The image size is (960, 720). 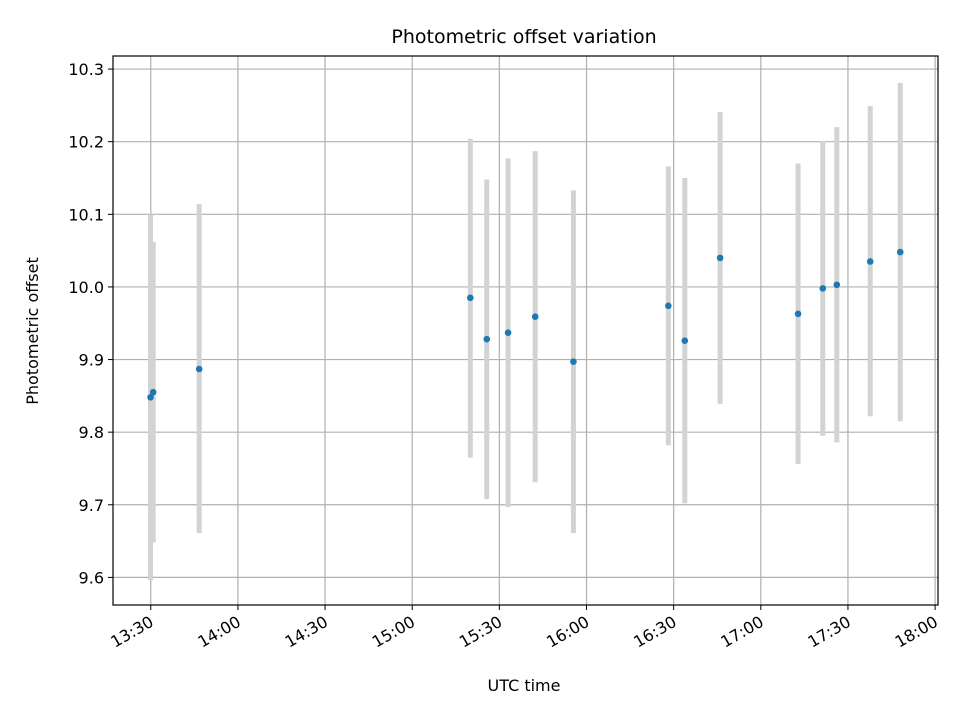 What do you see at coordinates (86, 287) in the screenshot?
I see `y-tick-label: 10.0` at bounding box center [86, 287].